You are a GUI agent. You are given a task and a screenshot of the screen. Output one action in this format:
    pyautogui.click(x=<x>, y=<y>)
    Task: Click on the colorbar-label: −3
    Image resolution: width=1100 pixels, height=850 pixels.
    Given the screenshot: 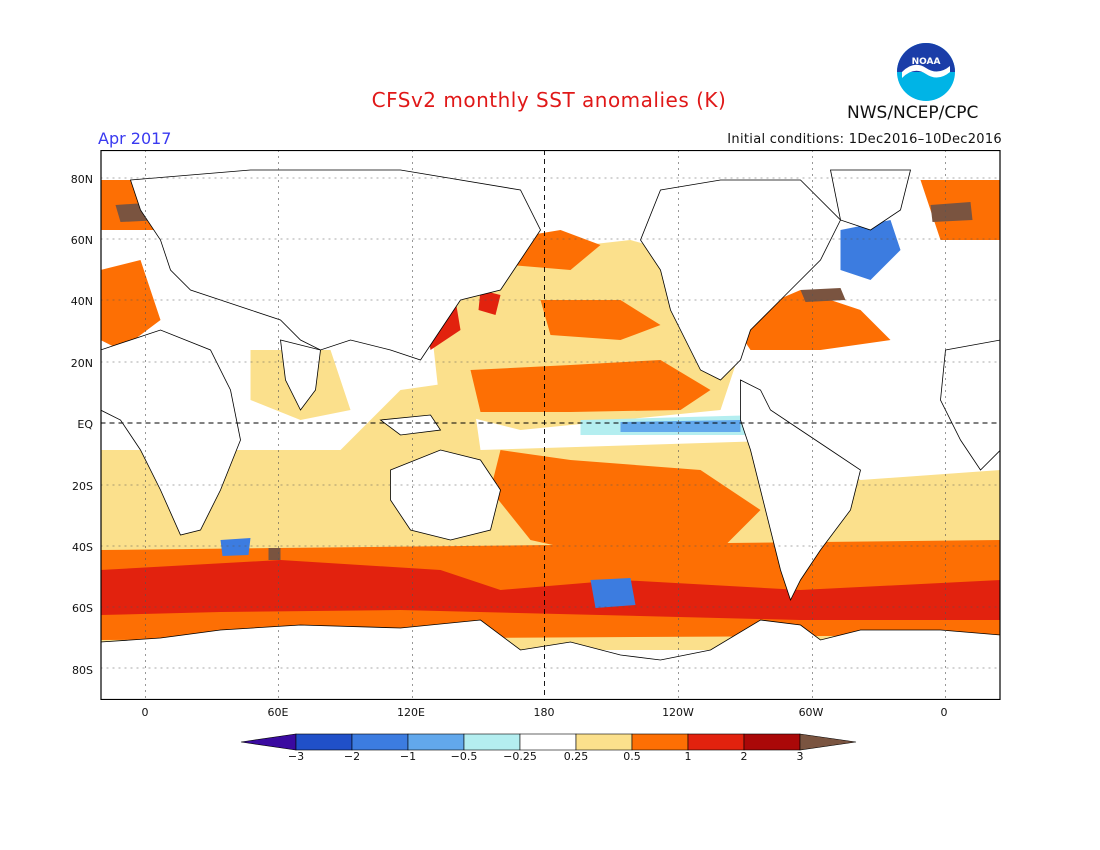 What is the action you would take?
    pyautogui.click(x=296, y=756)
    